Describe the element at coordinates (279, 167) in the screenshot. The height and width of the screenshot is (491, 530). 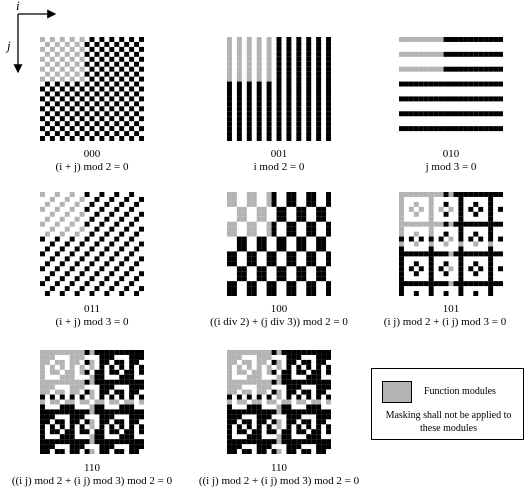
I see `mask-formula: i mod 2 = 0` at that location.